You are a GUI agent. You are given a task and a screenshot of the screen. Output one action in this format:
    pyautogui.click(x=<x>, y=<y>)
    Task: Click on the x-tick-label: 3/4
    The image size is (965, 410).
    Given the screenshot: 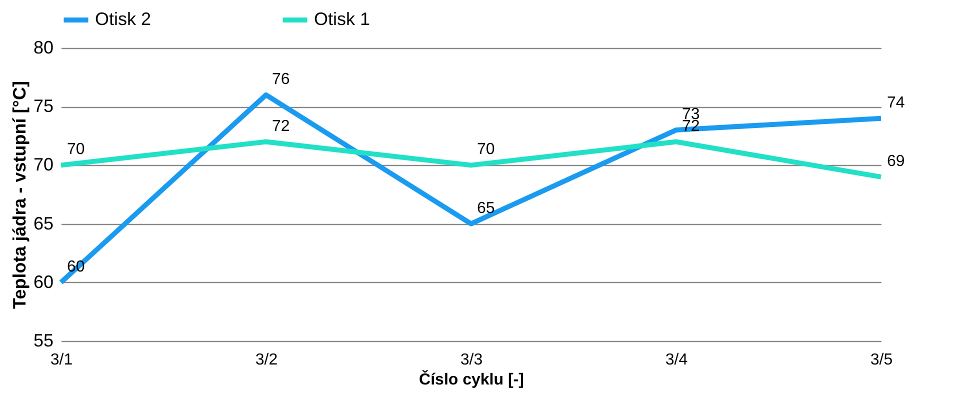 What is the action you would take?
    pyautogui.click(x=676, y=360)
    